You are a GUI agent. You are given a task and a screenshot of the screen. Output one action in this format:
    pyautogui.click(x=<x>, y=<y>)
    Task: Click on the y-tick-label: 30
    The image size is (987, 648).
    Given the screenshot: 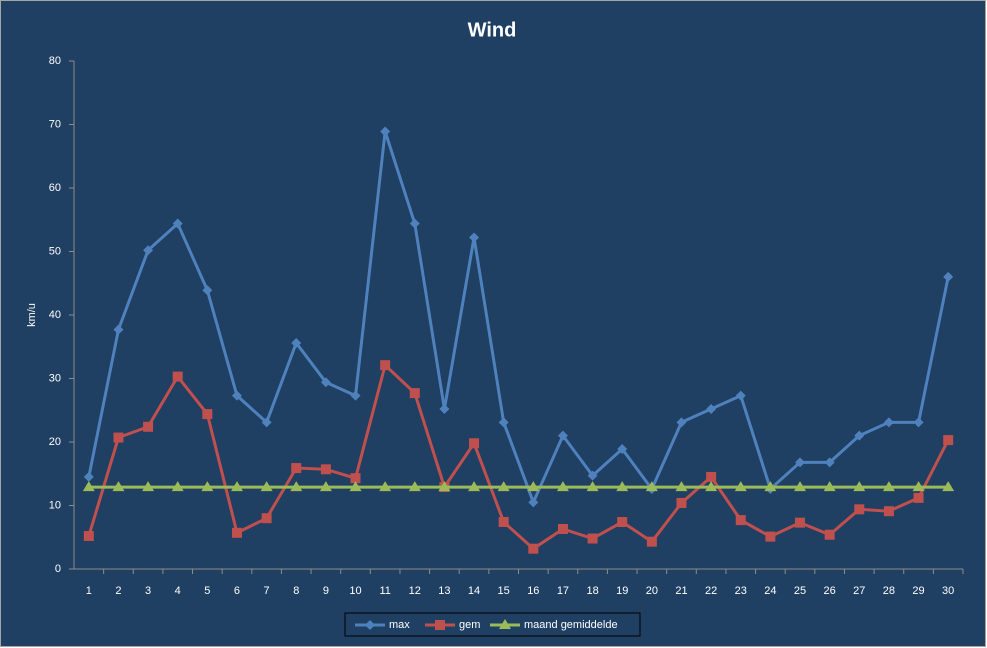 What is the action you would take?
    pyautogui.click(x=55, y=378)
    